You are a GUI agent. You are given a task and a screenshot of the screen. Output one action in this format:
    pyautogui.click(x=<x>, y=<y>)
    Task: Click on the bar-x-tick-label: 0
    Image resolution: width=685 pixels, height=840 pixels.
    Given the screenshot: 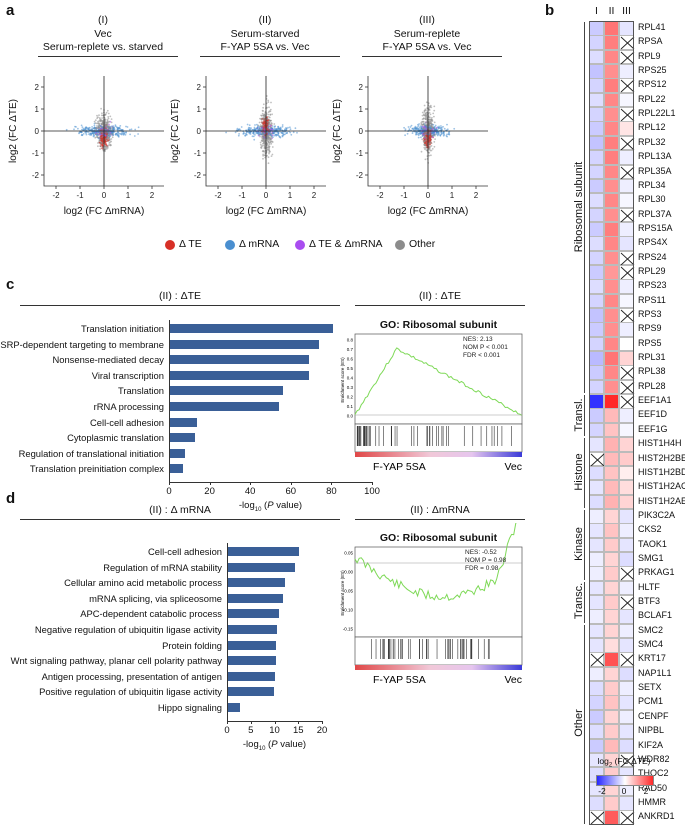 What is the action you would take?
    pyautogui.click(x=227, y=730)
    